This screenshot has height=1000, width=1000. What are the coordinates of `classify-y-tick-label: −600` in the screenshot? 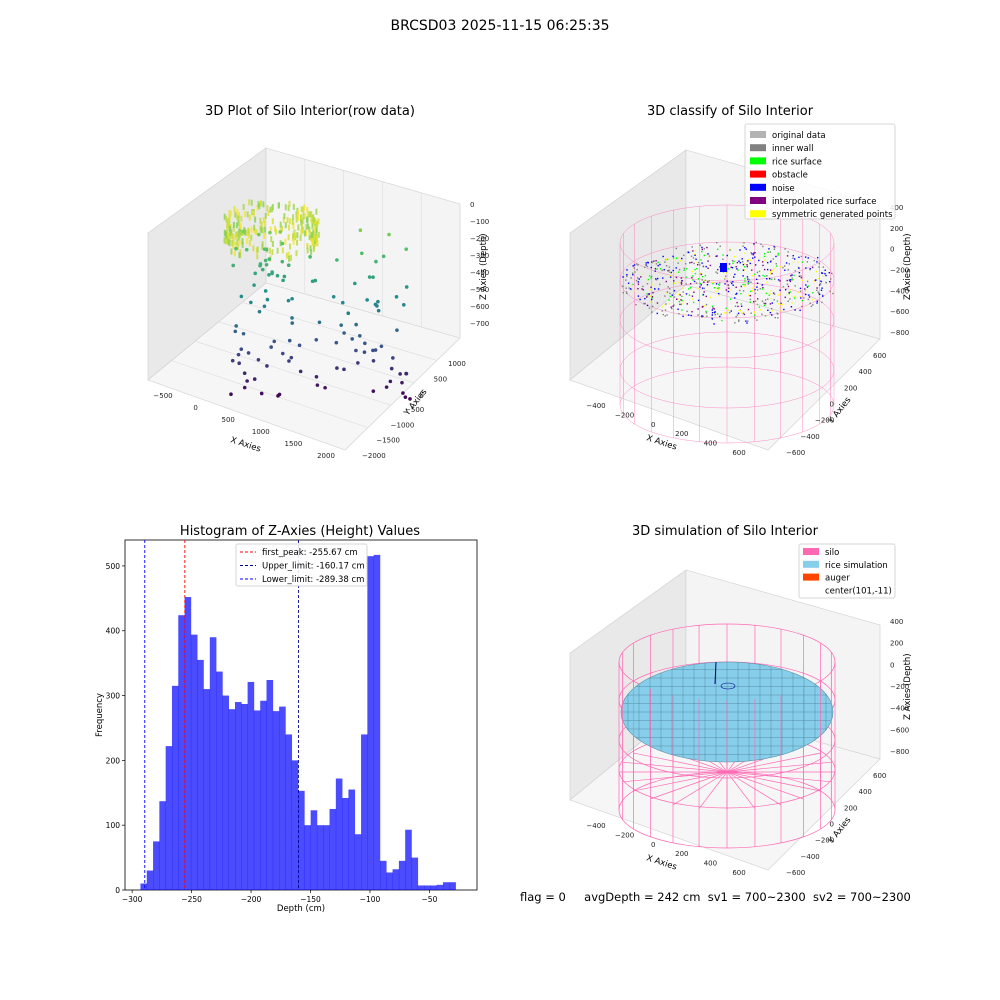 It's located at (795, 453).